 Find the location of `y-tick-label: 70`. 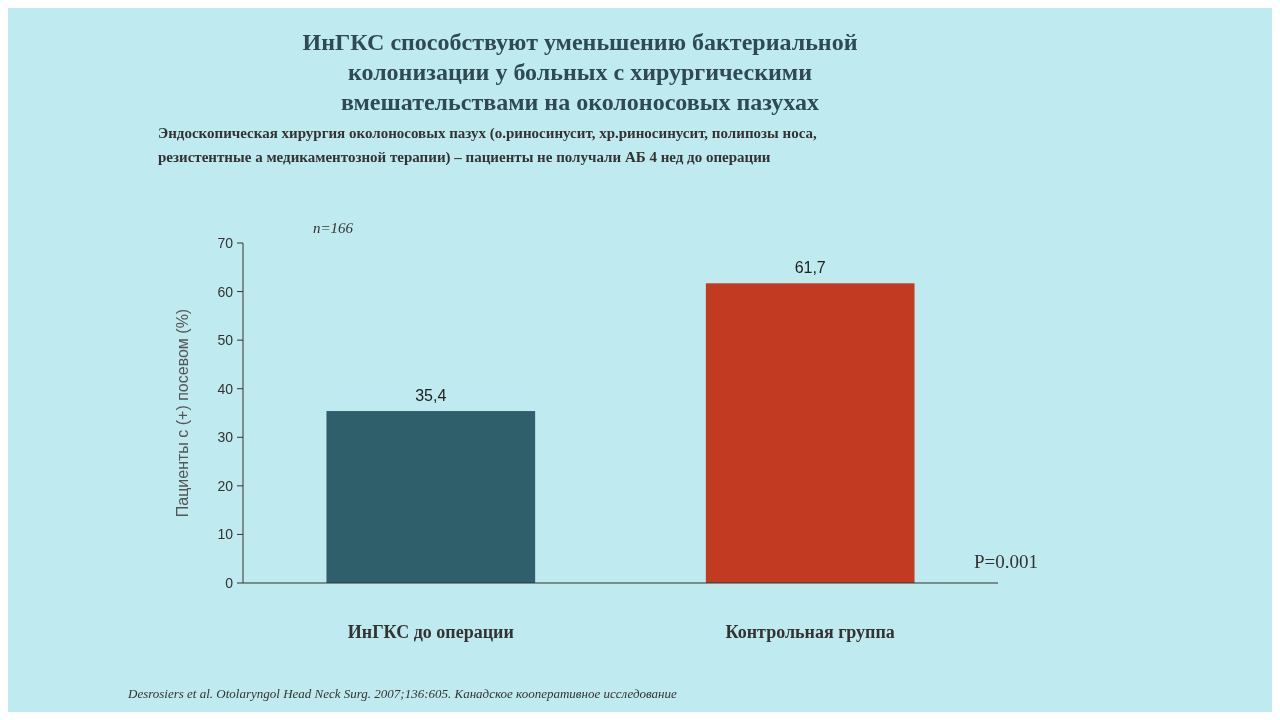

y-tick-label: 70 is located at coordinates (225, 243).